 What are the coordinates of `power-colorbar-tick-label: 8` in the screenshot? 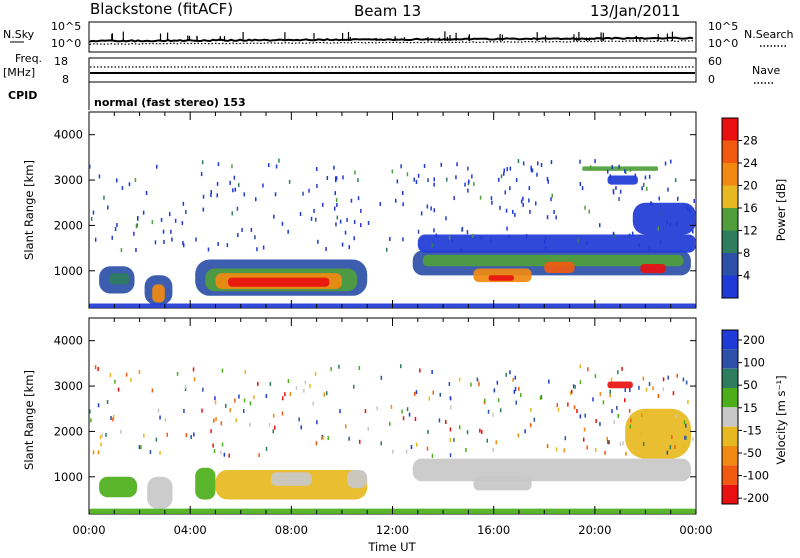 It's located at (746, 253).